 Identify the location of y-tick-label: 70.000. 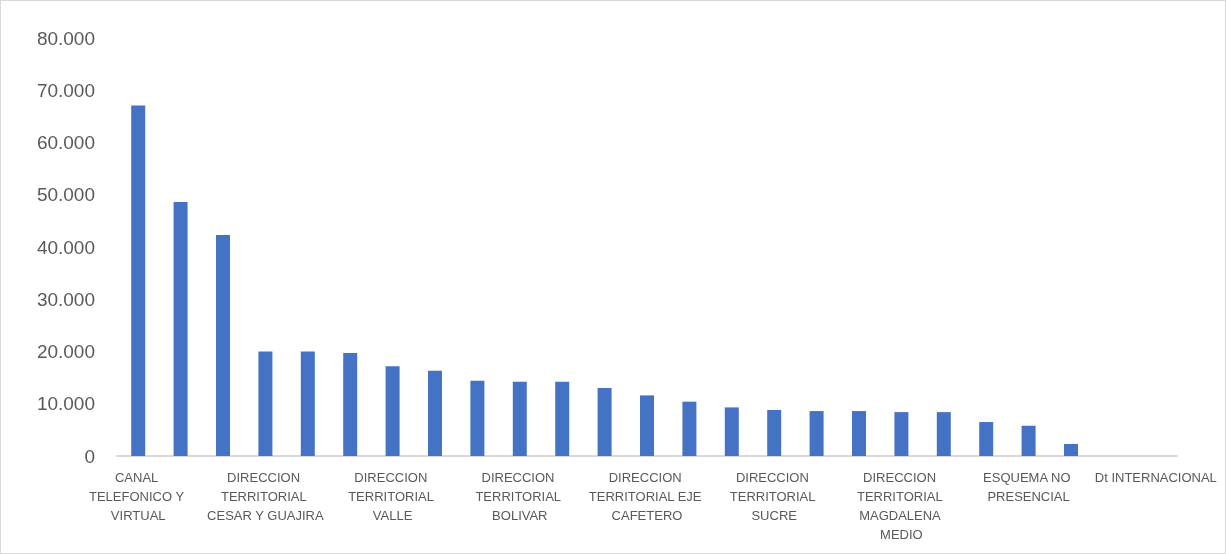
(65, 90).